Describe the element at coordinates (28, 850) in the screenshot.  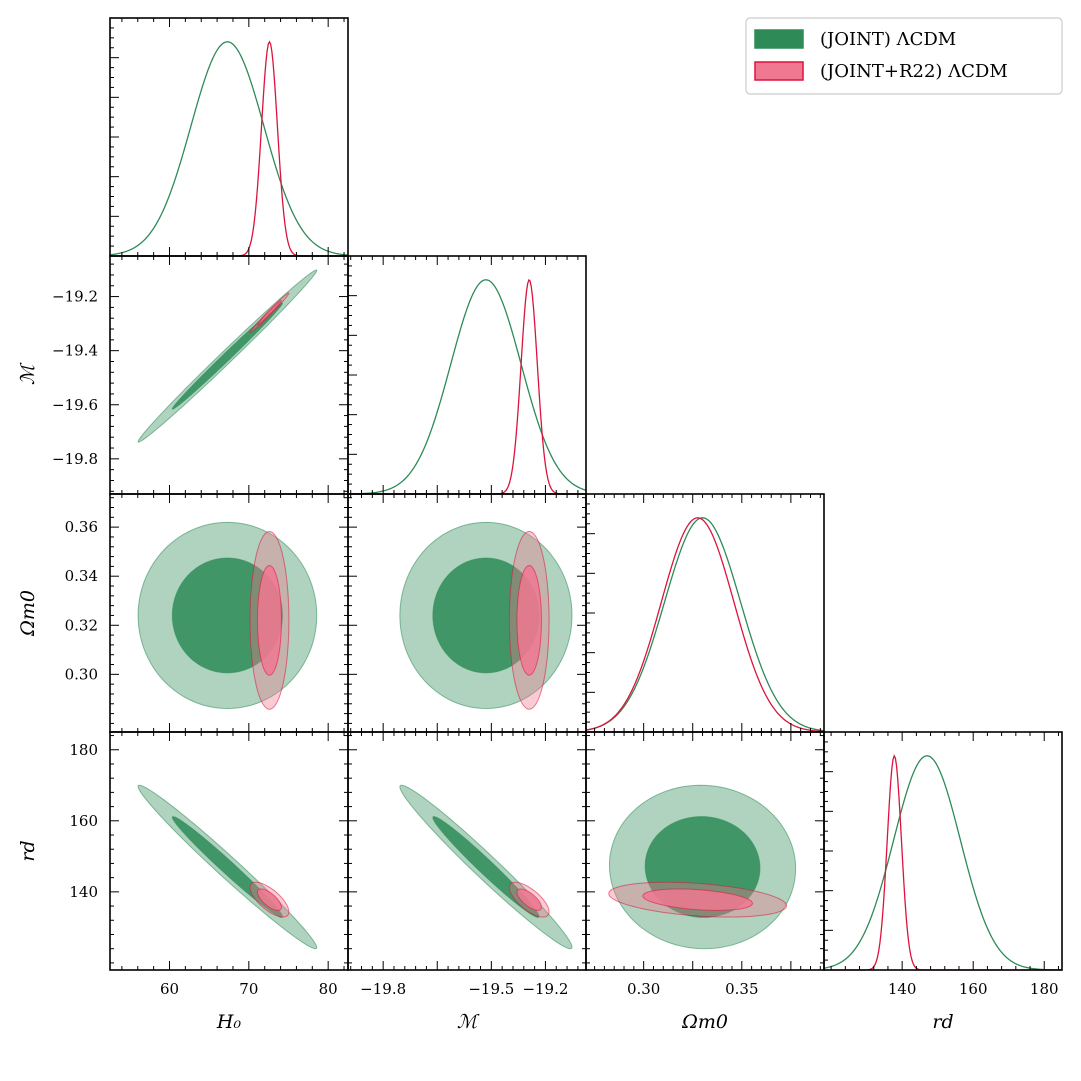
I see `y-axis-title-rd: rd` at that location.